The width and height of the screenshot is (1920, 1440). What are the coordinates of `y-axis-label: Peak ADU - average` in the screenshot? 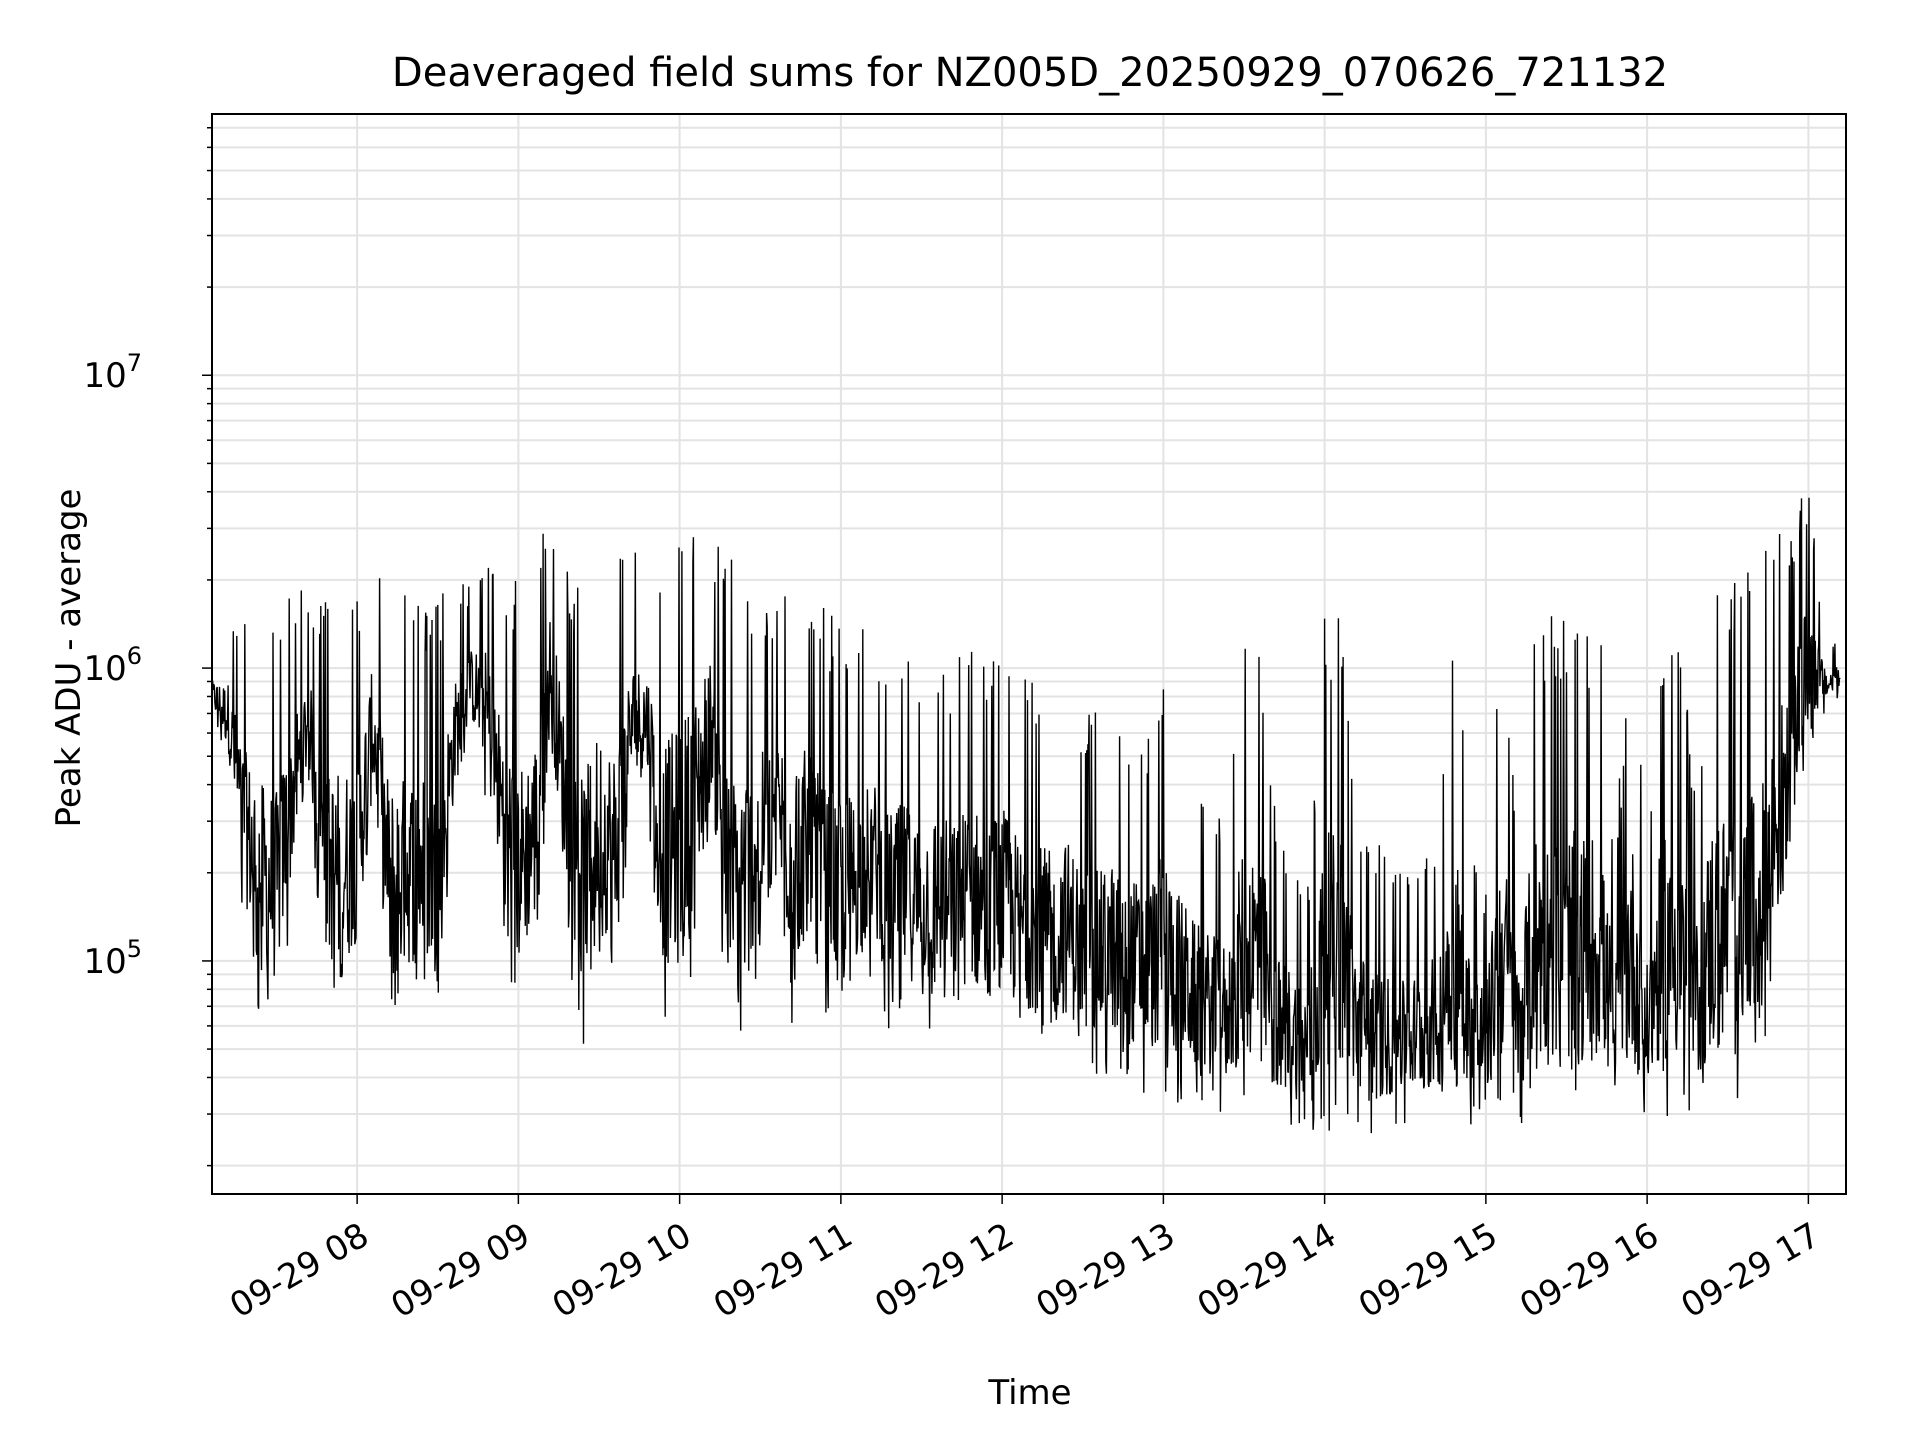 It's located at (69, 658).